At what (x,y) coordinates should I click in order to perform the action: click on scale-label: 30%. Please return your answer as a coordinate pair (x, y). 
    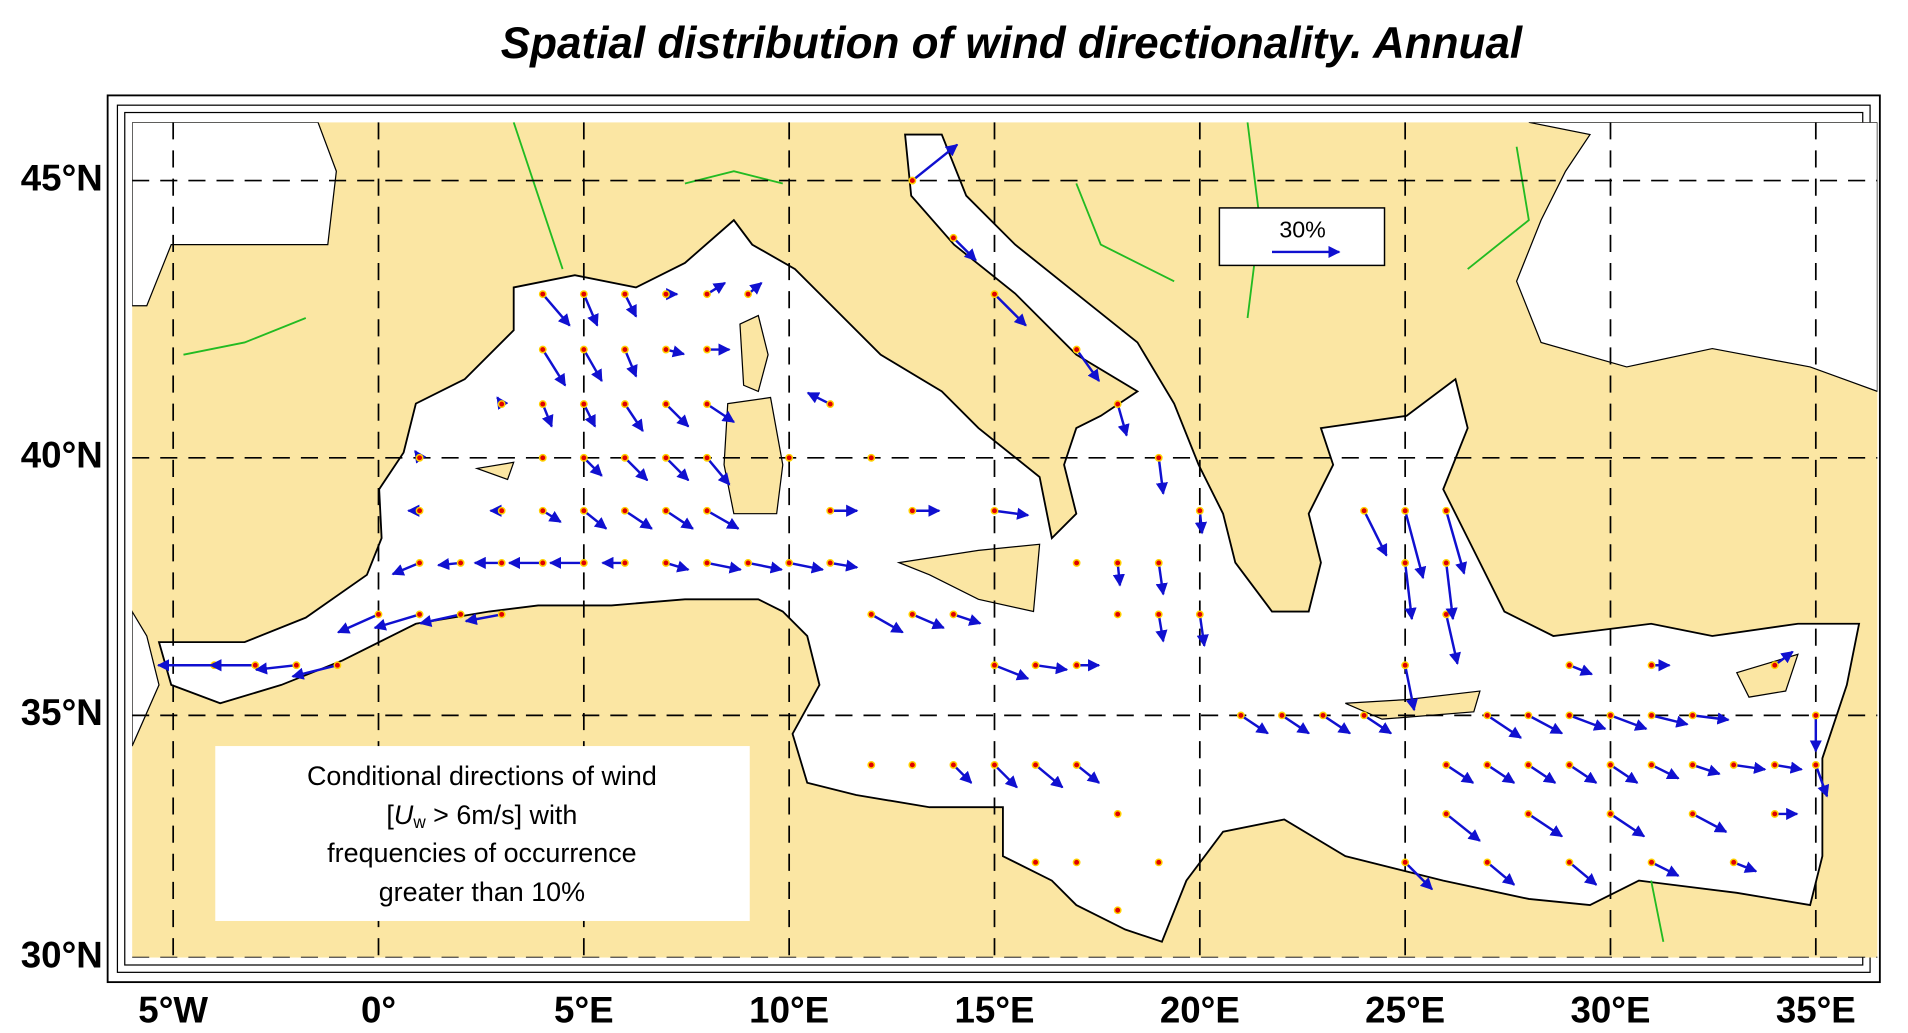
    Looking at the image, I should click on (1302, 229).